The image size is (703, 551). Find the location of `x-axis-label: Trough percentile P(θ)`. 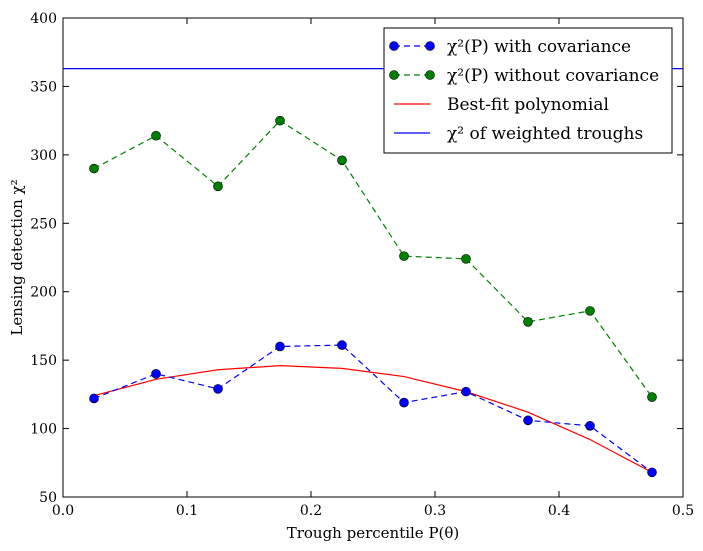

x-axis-label: Trough percentile P(θ) is located at coordinates (373, 533).